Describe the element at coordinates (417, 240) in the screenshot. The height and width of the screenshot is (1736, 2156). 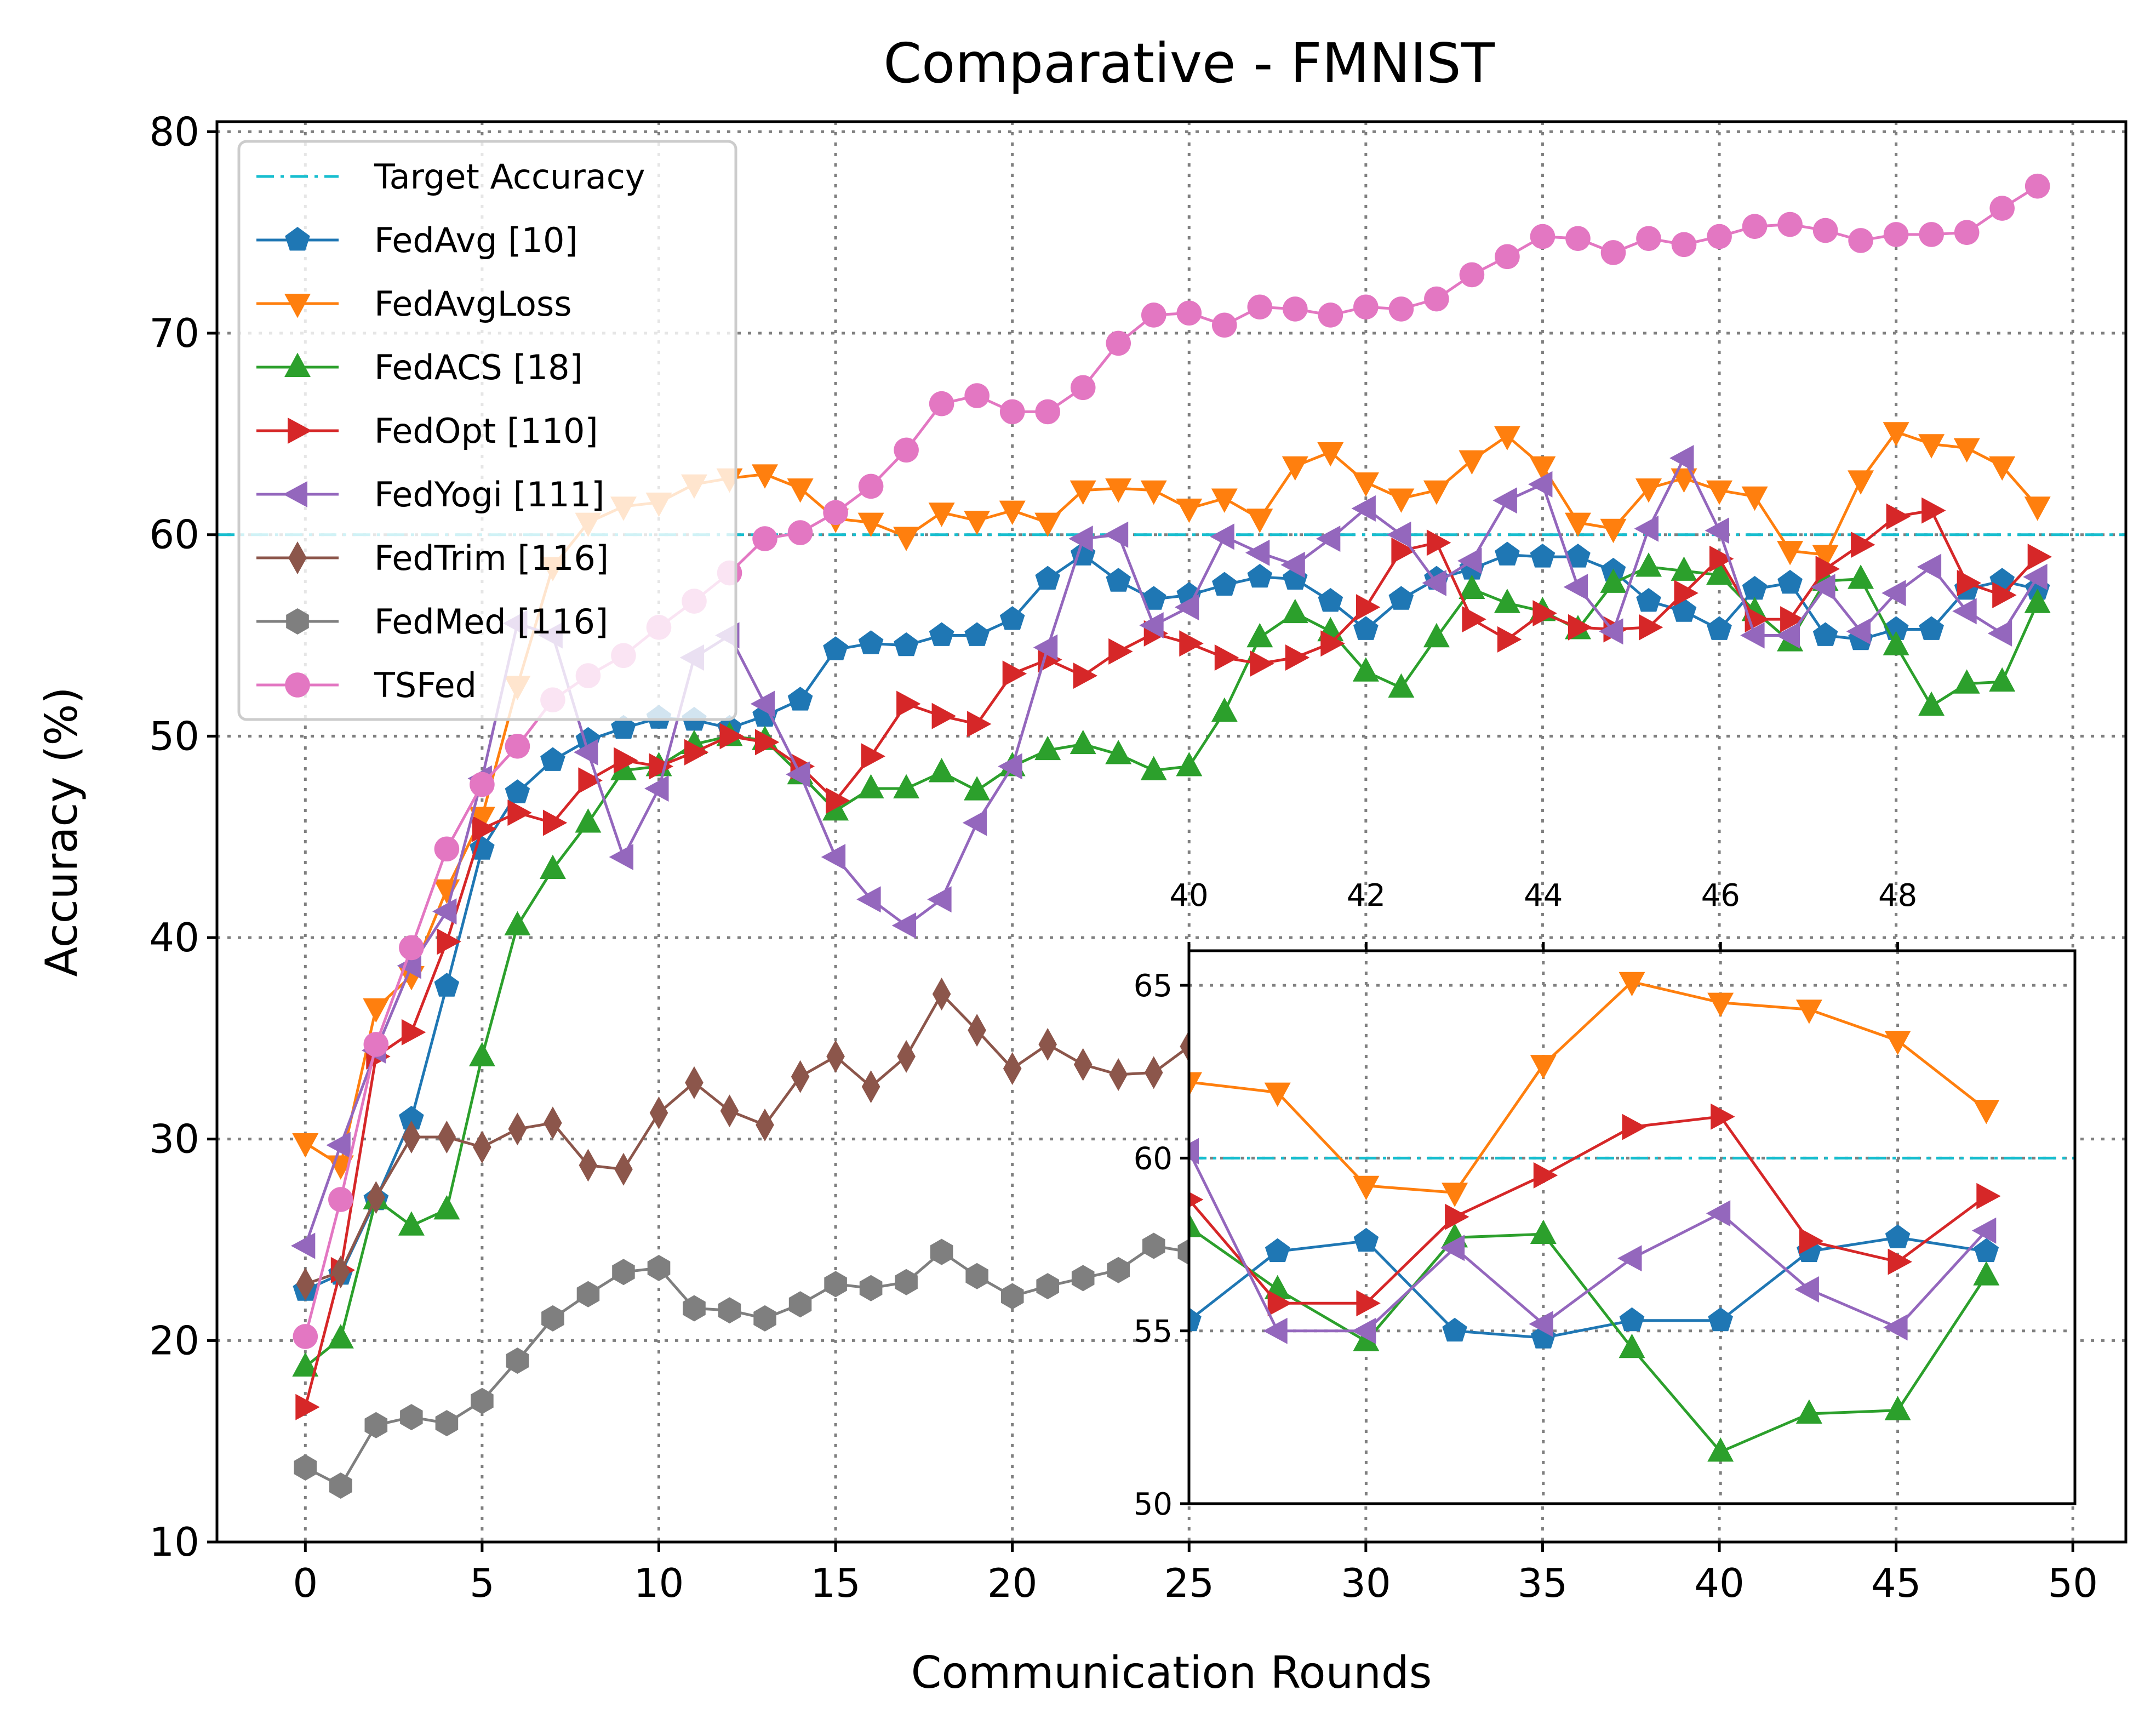
I see `legend-entry: FedAvg [10]` at that location.